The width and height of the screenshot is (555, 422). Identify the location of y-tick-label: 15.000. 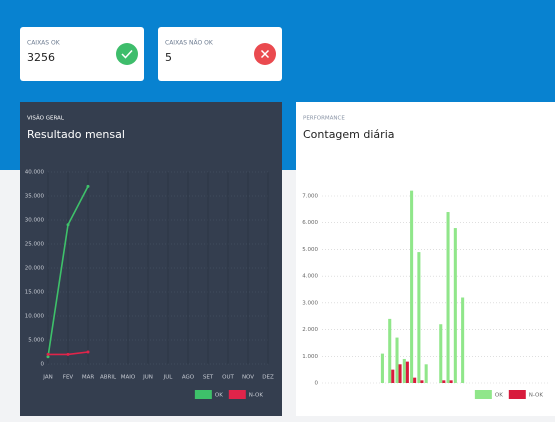
(35, 293).